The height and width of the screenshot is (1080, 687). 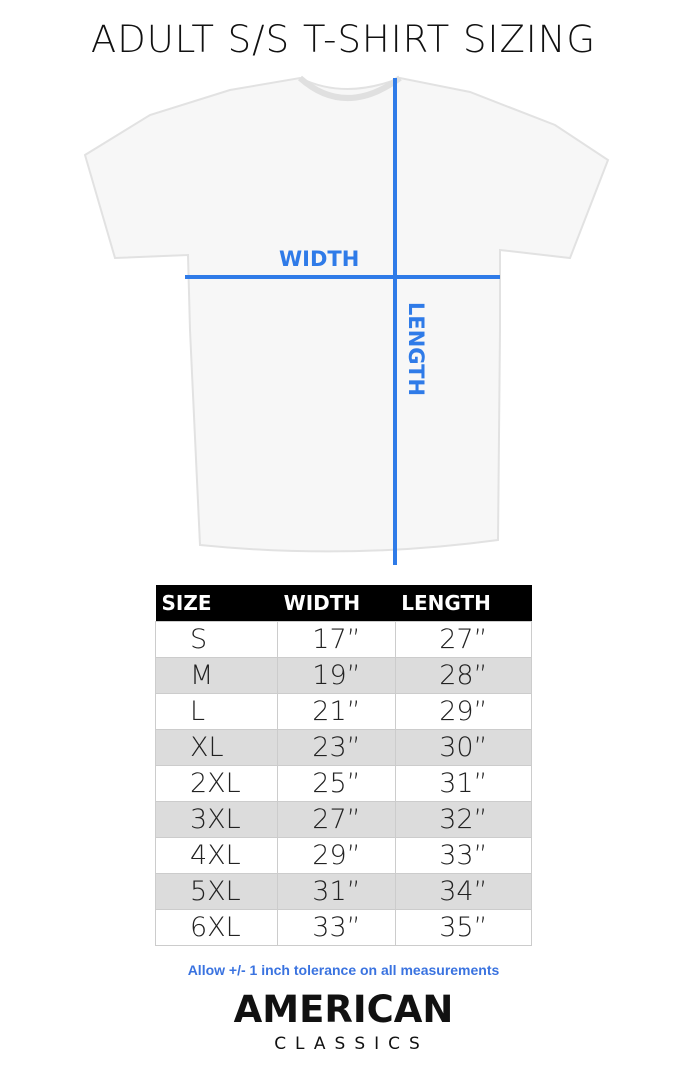 What do you see at coordinates (351, 1044) in the screenshot?
I see `logo-classics: CLASSICS` at bounding box center [351, 1044].